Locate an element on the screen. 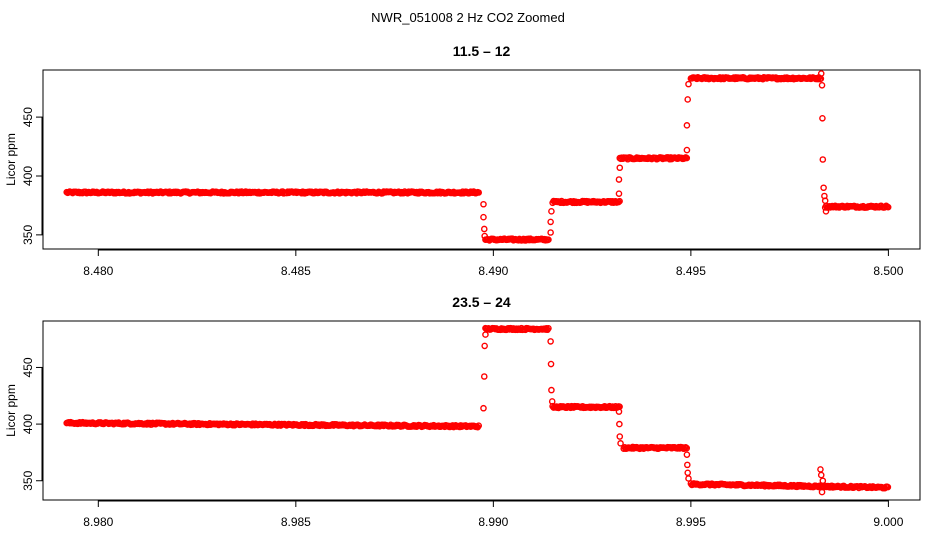  x-axis: 8.980 8.985 8.990 8.995 9.000 is located at coordinates (493, 514).